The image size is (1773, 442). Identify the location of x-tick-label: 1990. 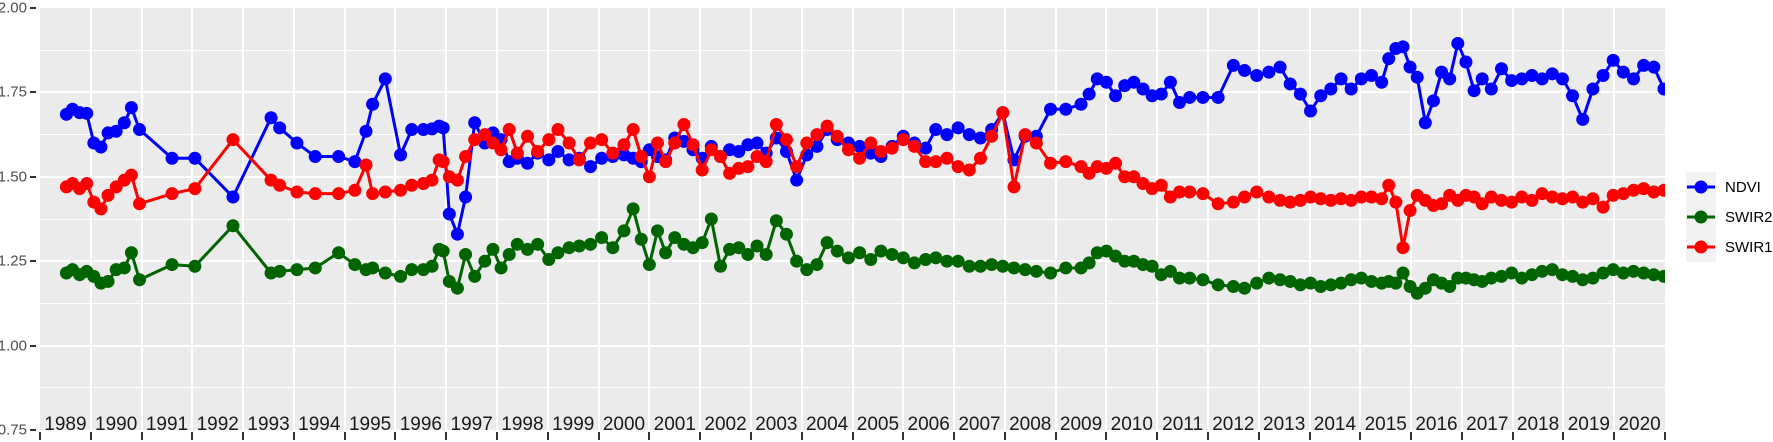
(116, 424).